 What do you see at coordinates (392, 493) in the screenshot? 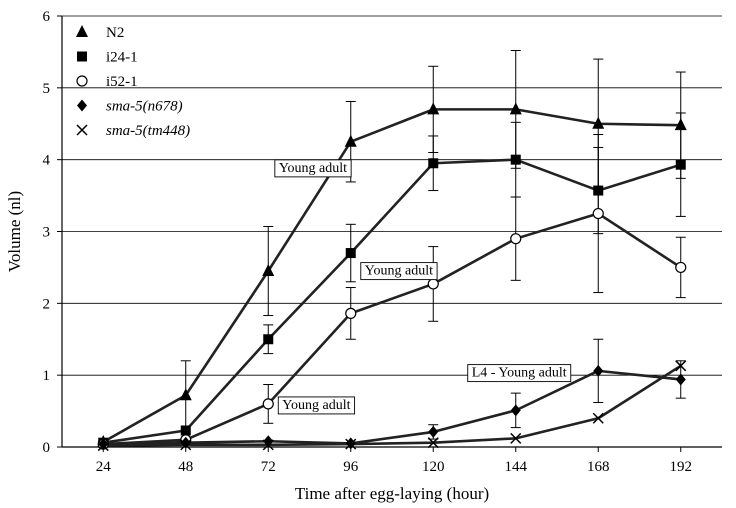
I see `x-axis-label: Time after egg-laying (hour)` at bounding box center [392, 493].